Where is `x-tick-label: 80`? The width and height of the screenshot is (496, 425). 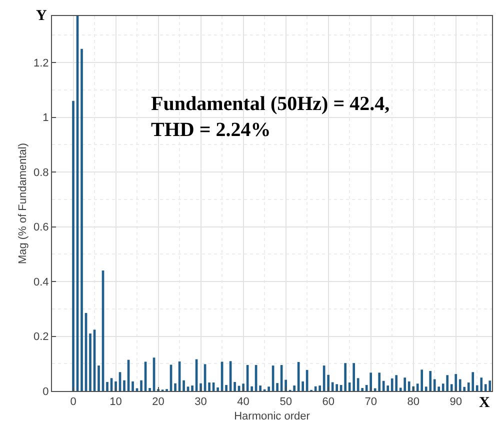
x-tick-label: 80 is located at coordinates (413, 402).